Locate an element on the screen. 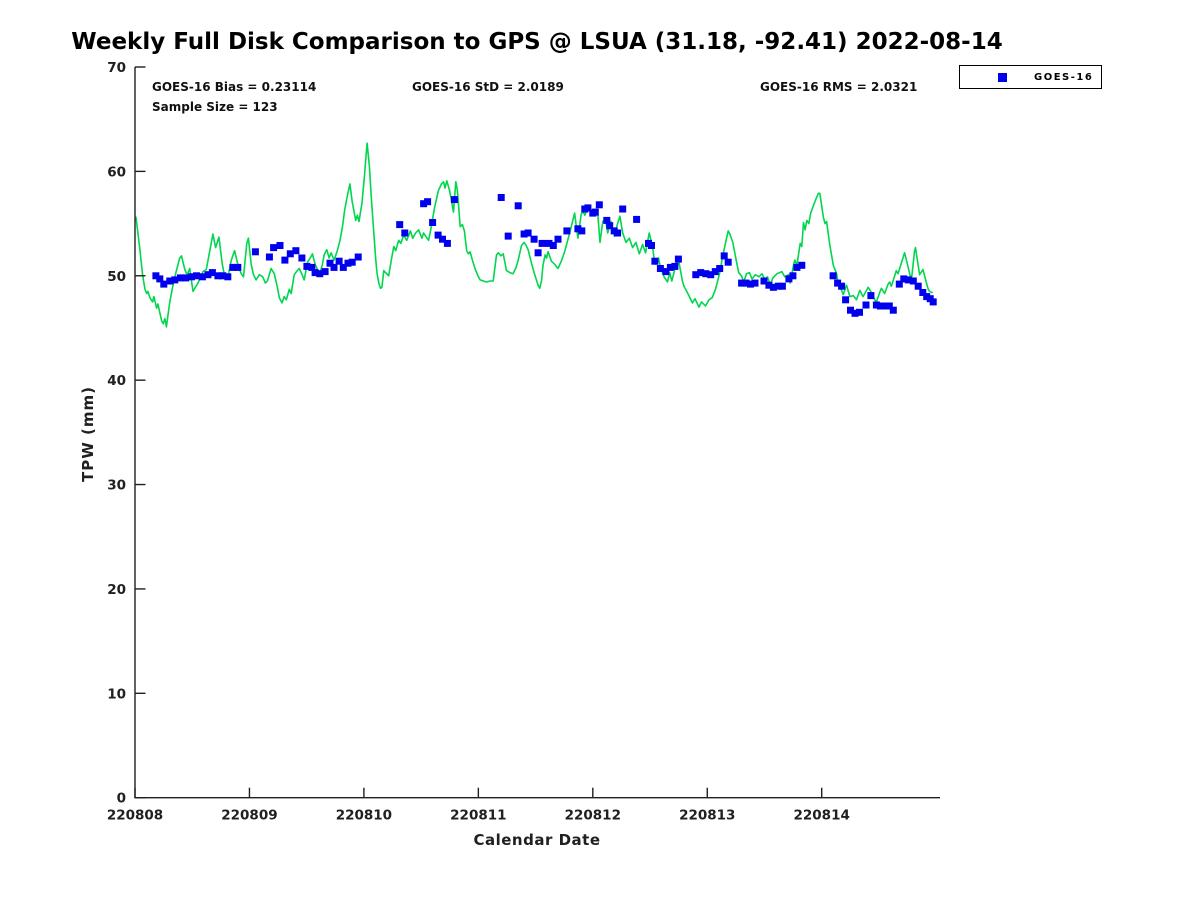 The width and height of the screenshot is (1200, 900). annotation-sample-size: Sample Size = 123 is located at coordinates (215, 107).